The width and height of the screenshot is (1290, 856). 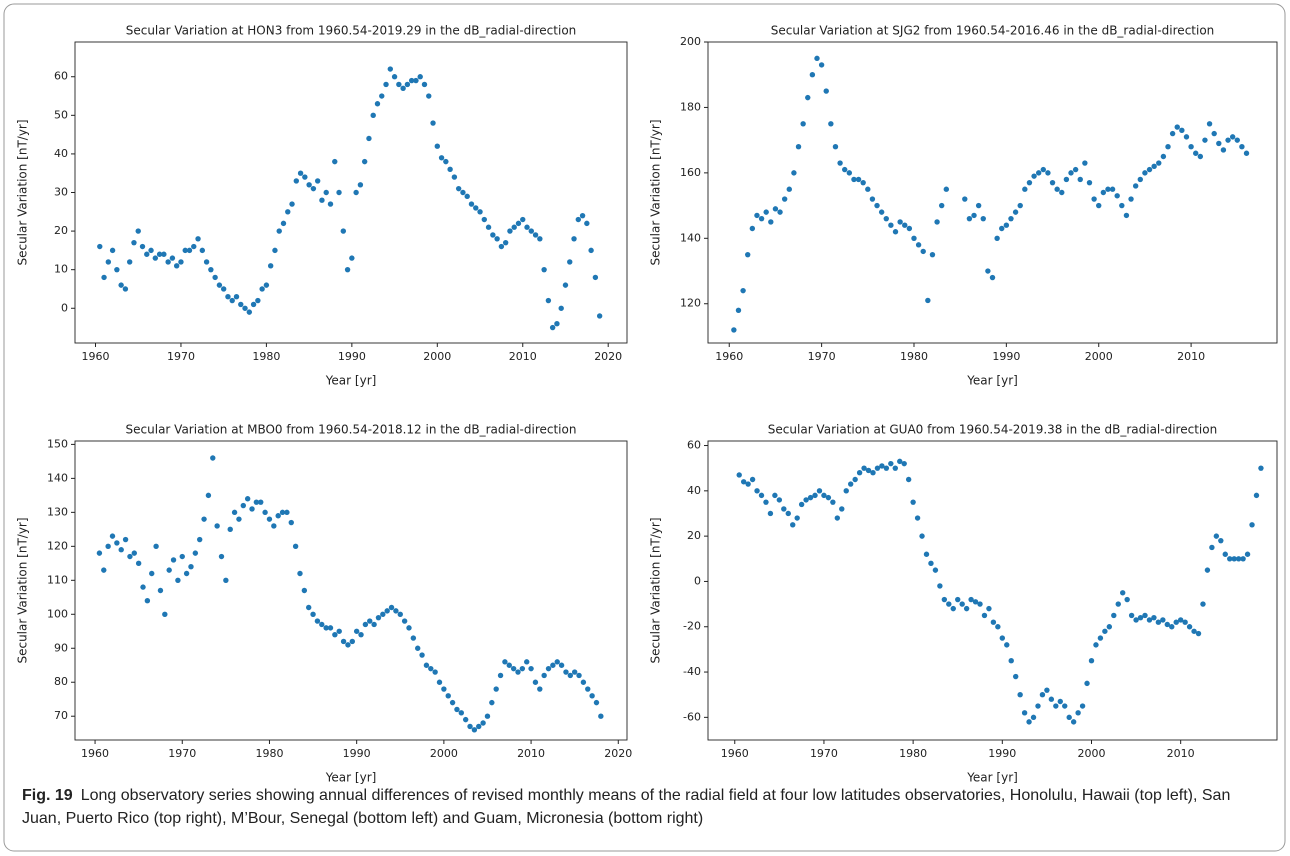 I want to click on y-tick-label: 140, so click(x=690, y=237).